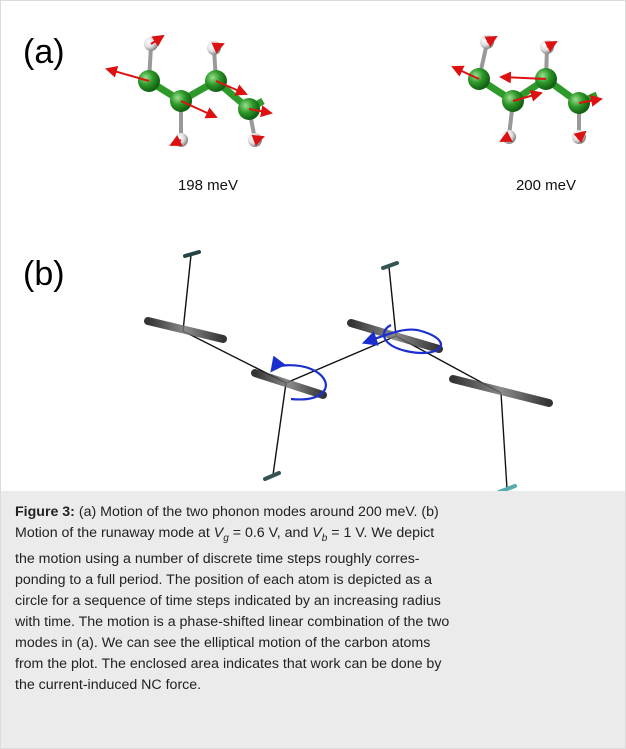 The image size is (626, 749). I want to click on caption-text: = 0.6 V, and, so click(270, 533).